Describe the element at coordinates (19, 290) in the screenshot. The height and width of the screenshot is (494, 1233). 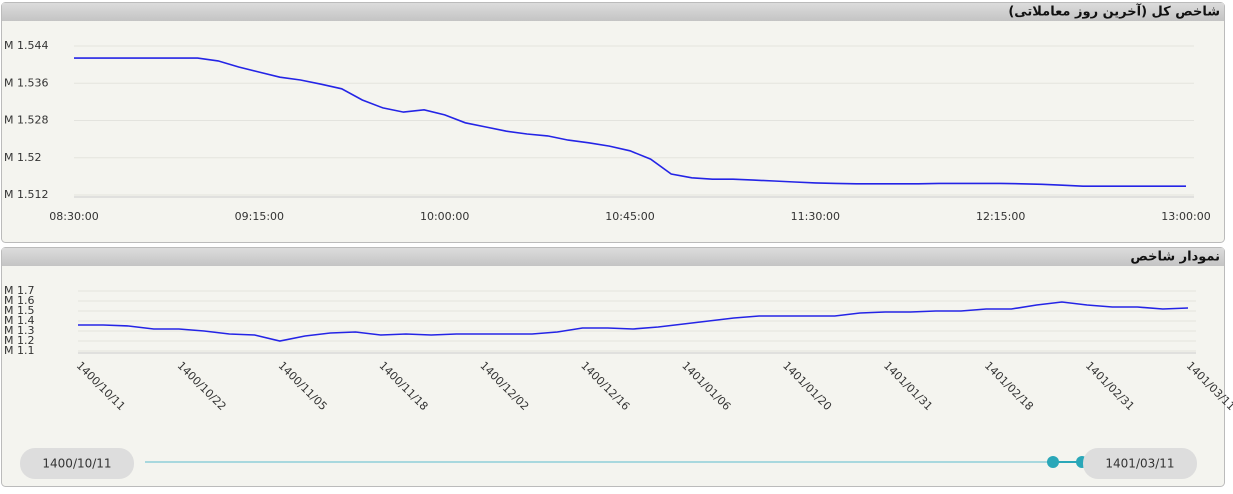
I see `y-tick-label: M 1.7` at that location.